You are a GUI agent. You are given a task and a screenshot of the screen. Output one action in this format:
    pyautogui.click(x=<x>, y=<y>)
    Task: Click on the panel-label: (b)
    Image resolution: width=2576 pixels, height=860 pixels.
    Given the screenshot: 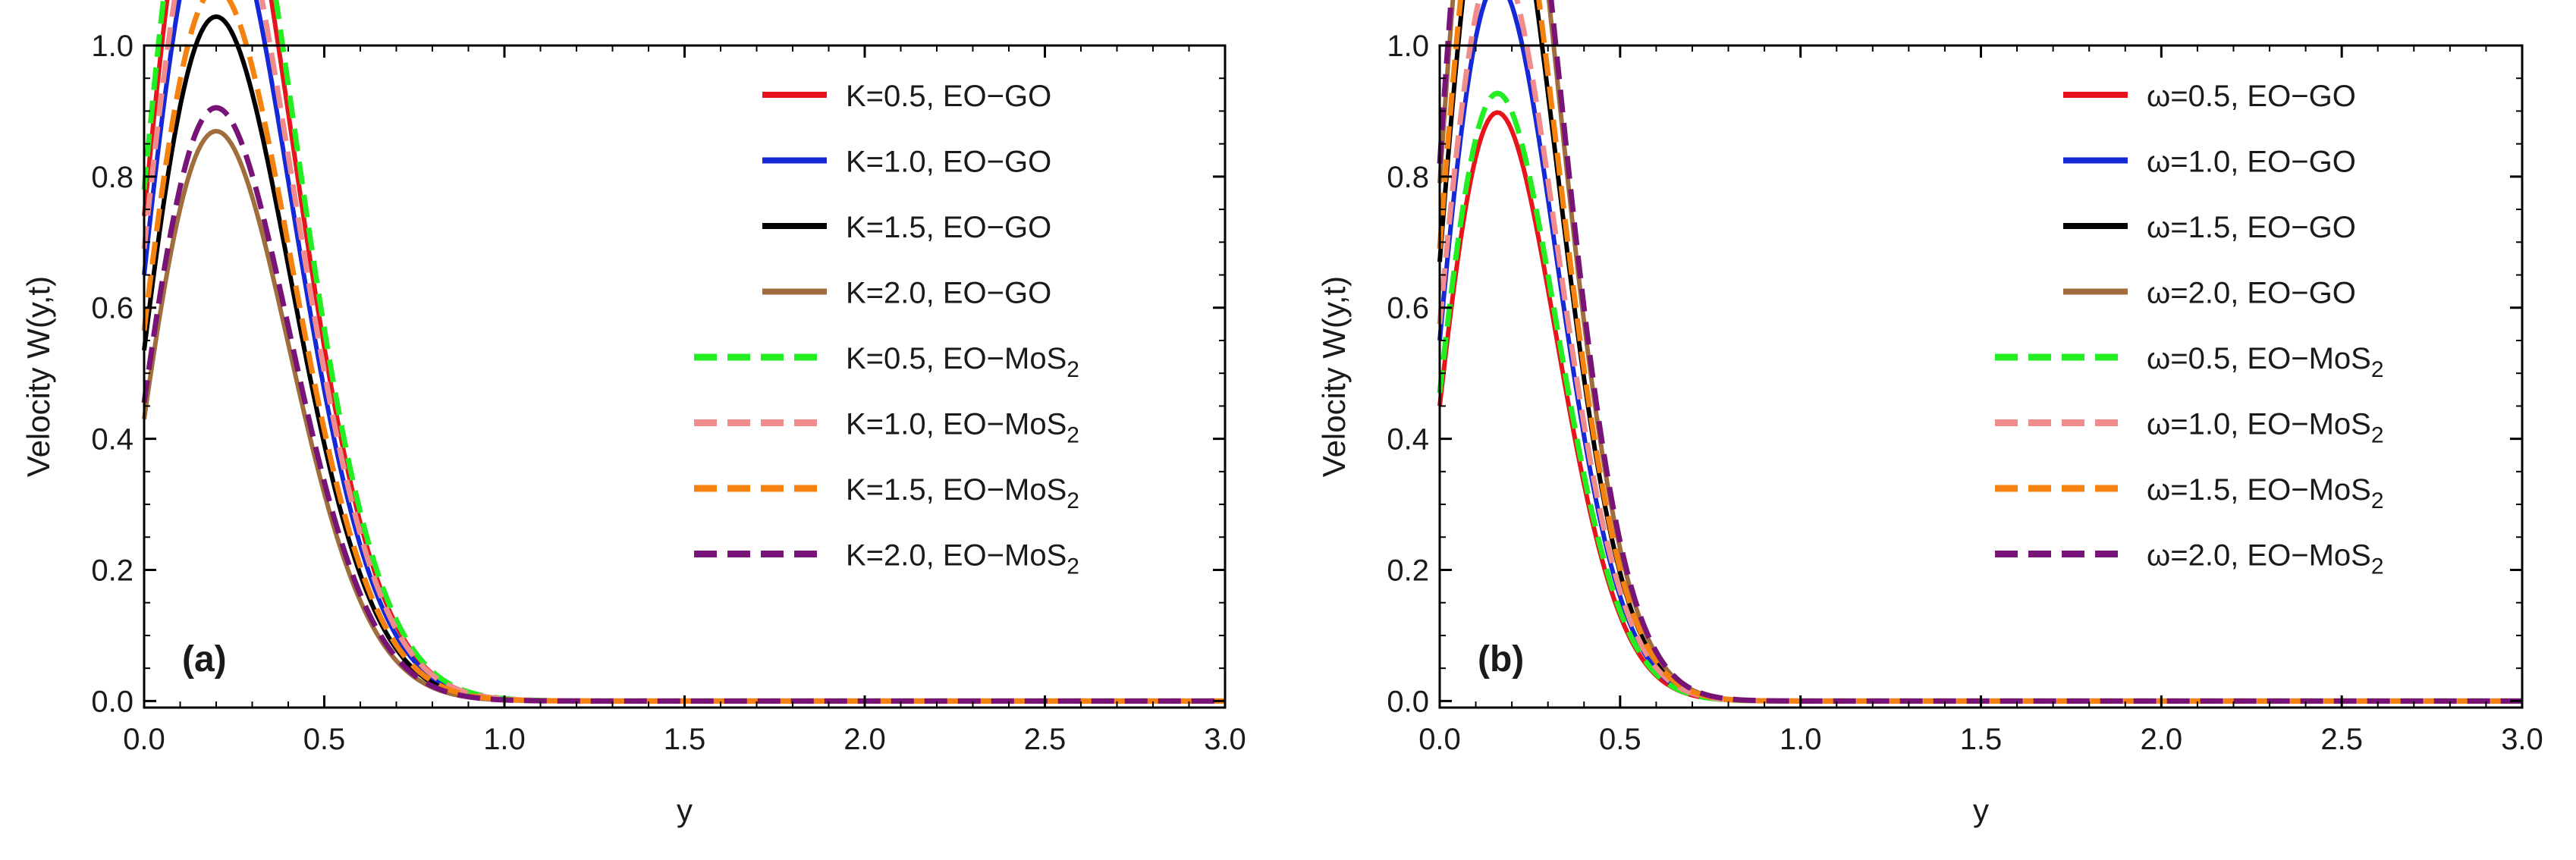 What is the action you would take?
    pyautogui.click(x=1501, y=659)
    